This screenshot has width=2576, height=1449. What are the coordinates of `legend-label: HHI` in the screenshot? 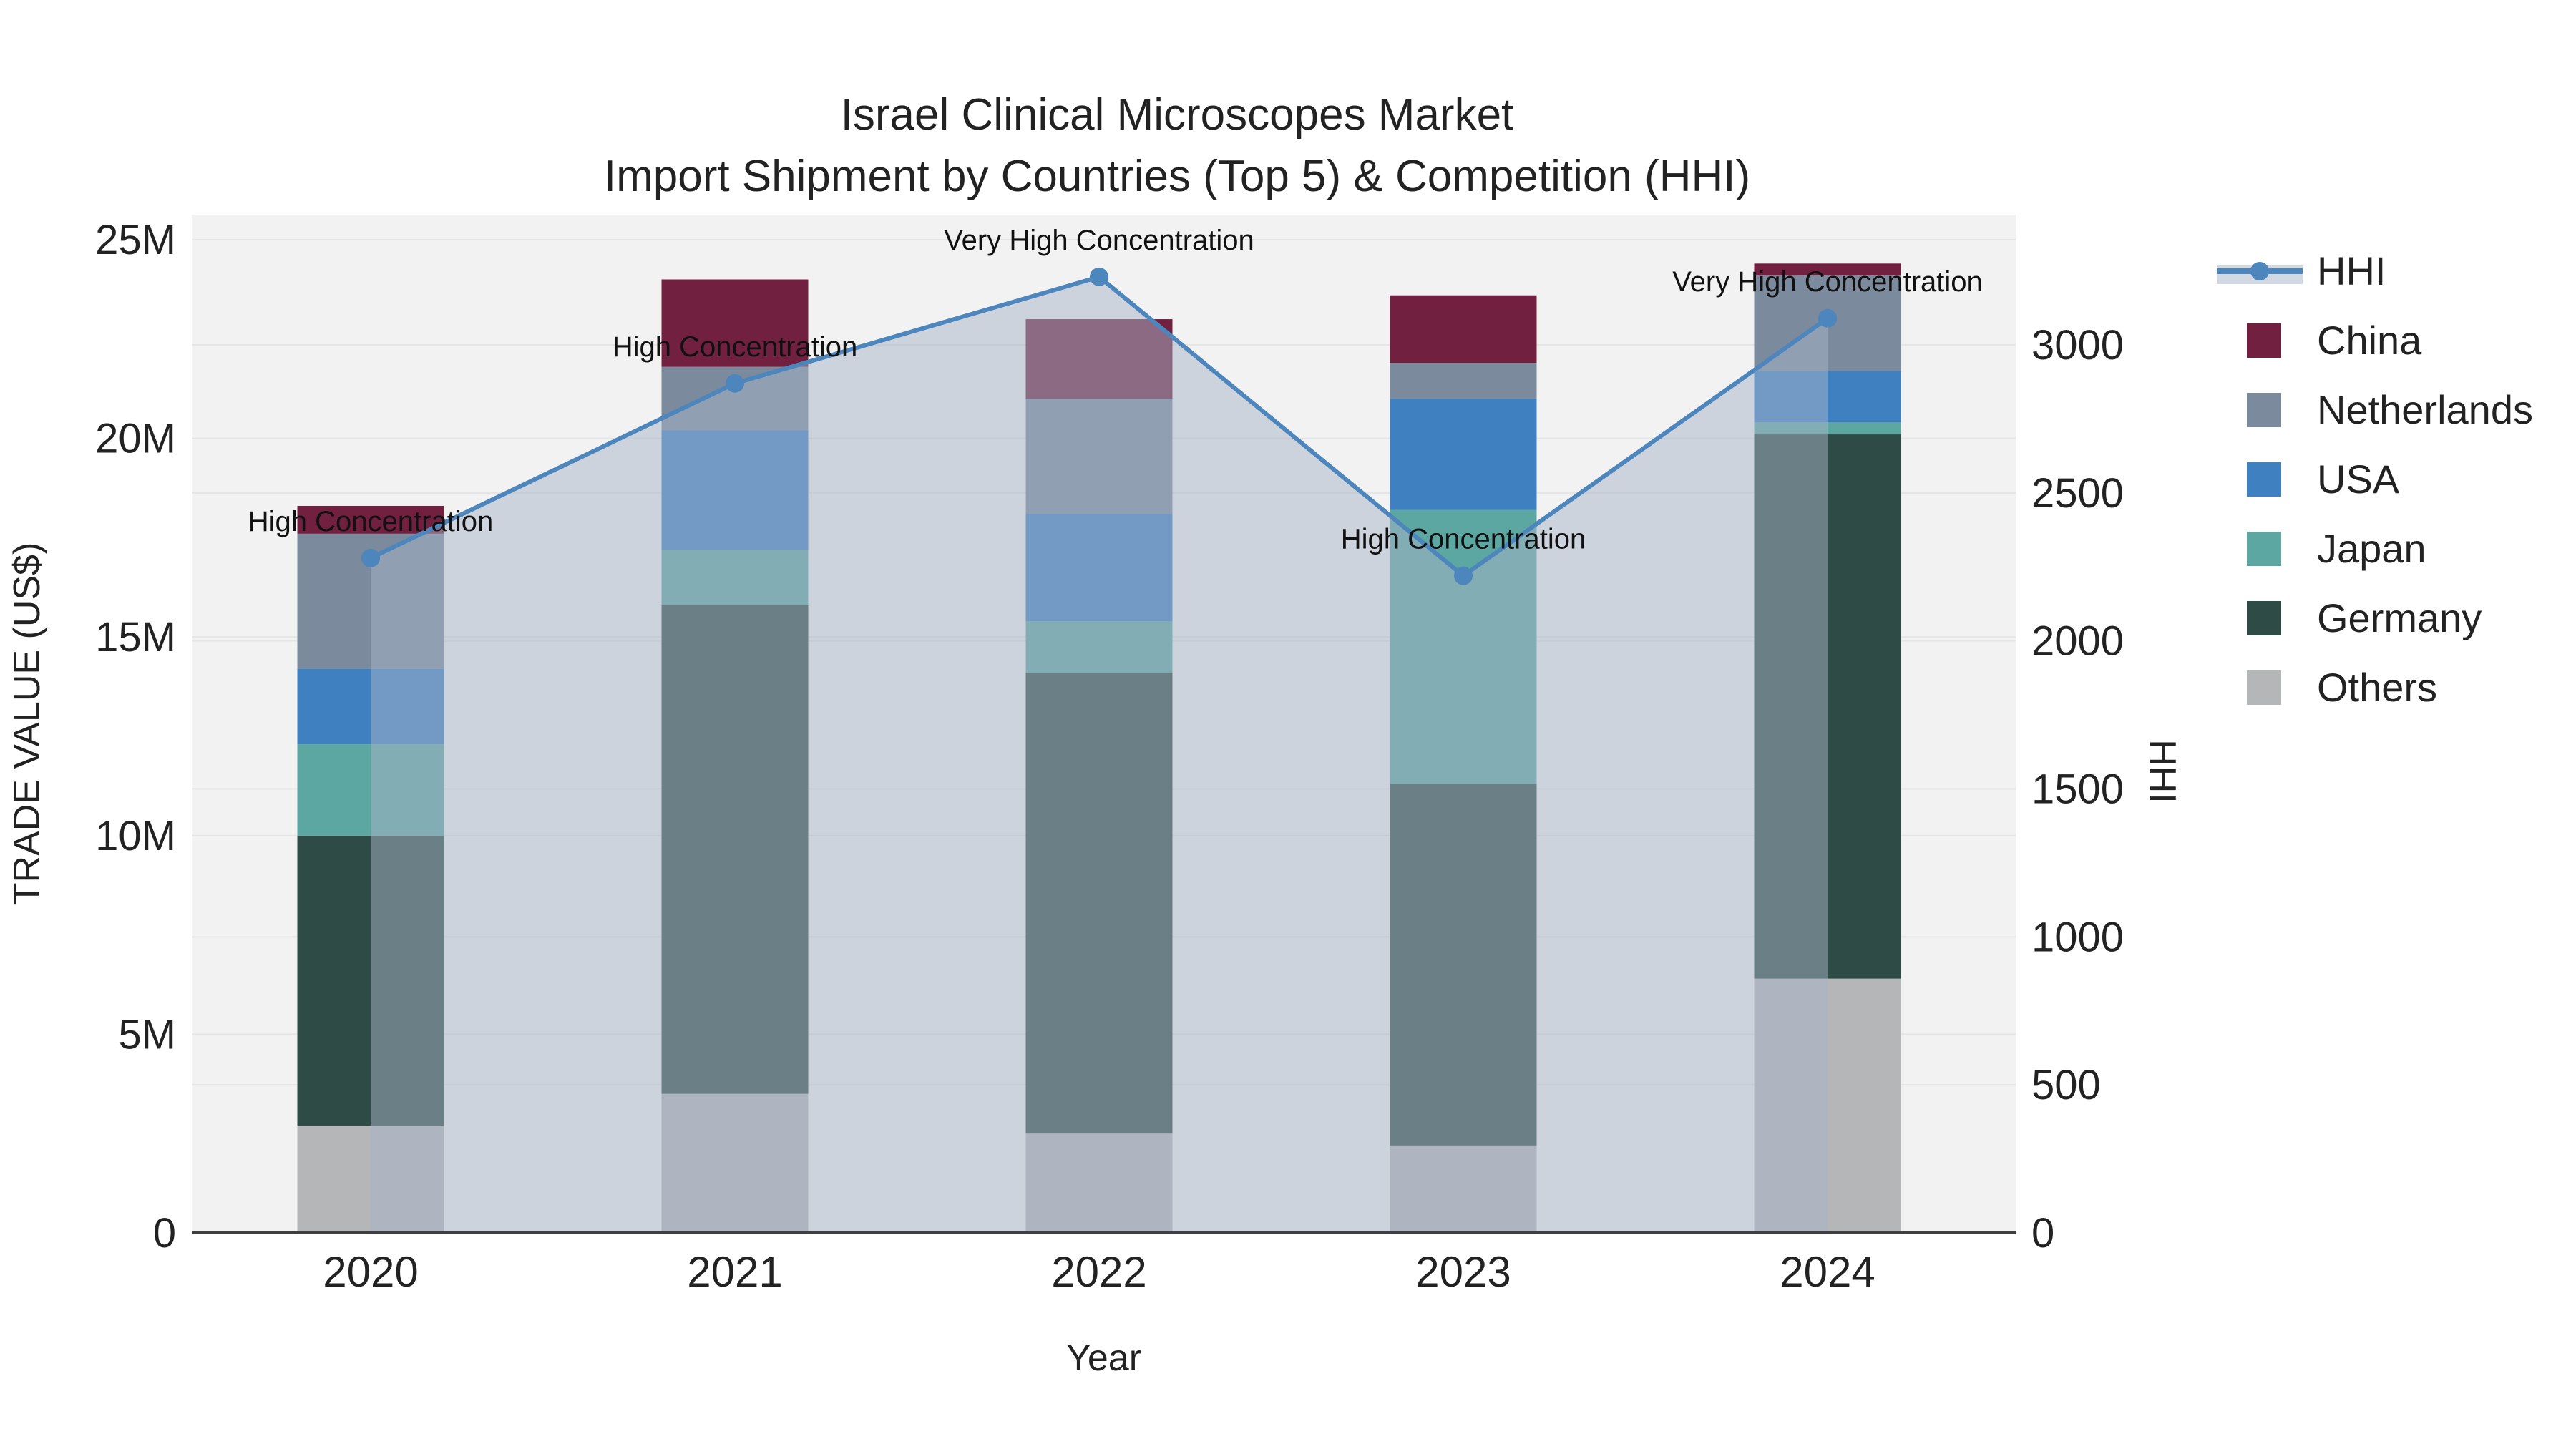 It's located at (2351, 270).